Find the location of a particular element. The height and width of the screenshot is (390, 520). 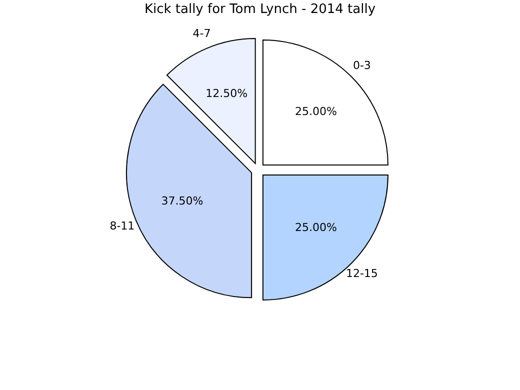

slice-label: 4-7 is located at coordinates (201, 33).